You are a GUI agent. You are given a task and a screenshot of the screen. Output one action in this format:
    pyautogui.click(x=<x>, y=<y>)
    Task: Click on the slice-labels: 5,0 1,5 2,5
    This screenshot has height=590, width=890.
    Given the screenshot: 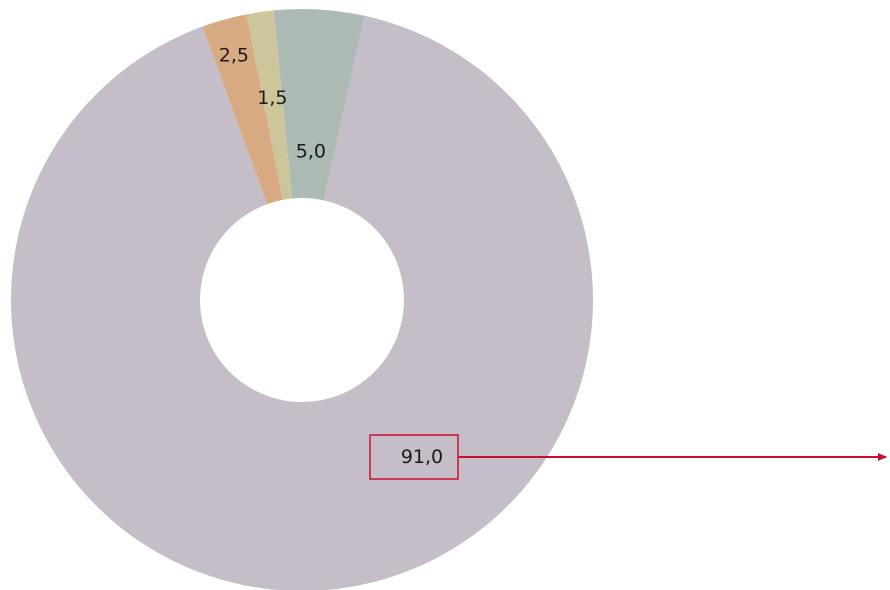 What is the action you would take?
    pyautogui.click(x=272, y=103)
    